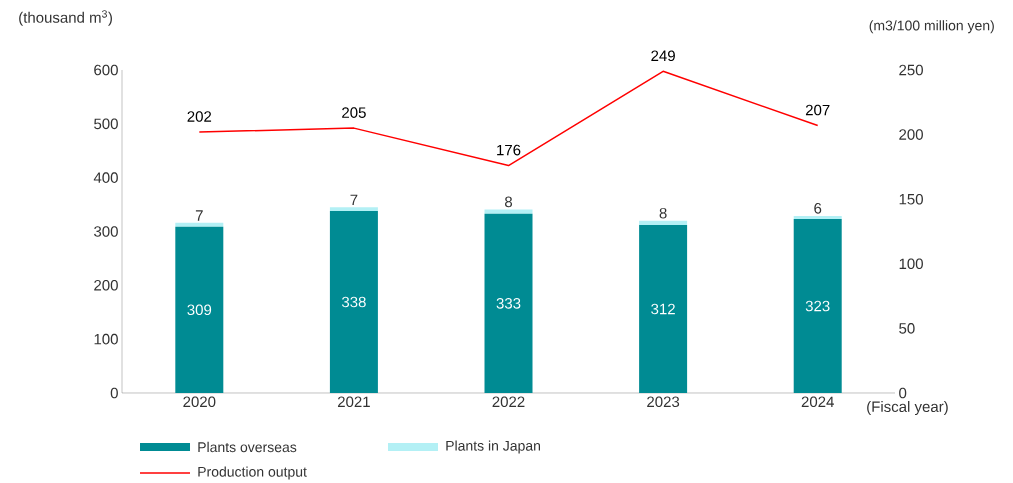 The height and width of the screenshot is (483, 1013). Describe the element at coordinates (106, 124) in the screenshot. I see `y-tick-label: 500` at that location.